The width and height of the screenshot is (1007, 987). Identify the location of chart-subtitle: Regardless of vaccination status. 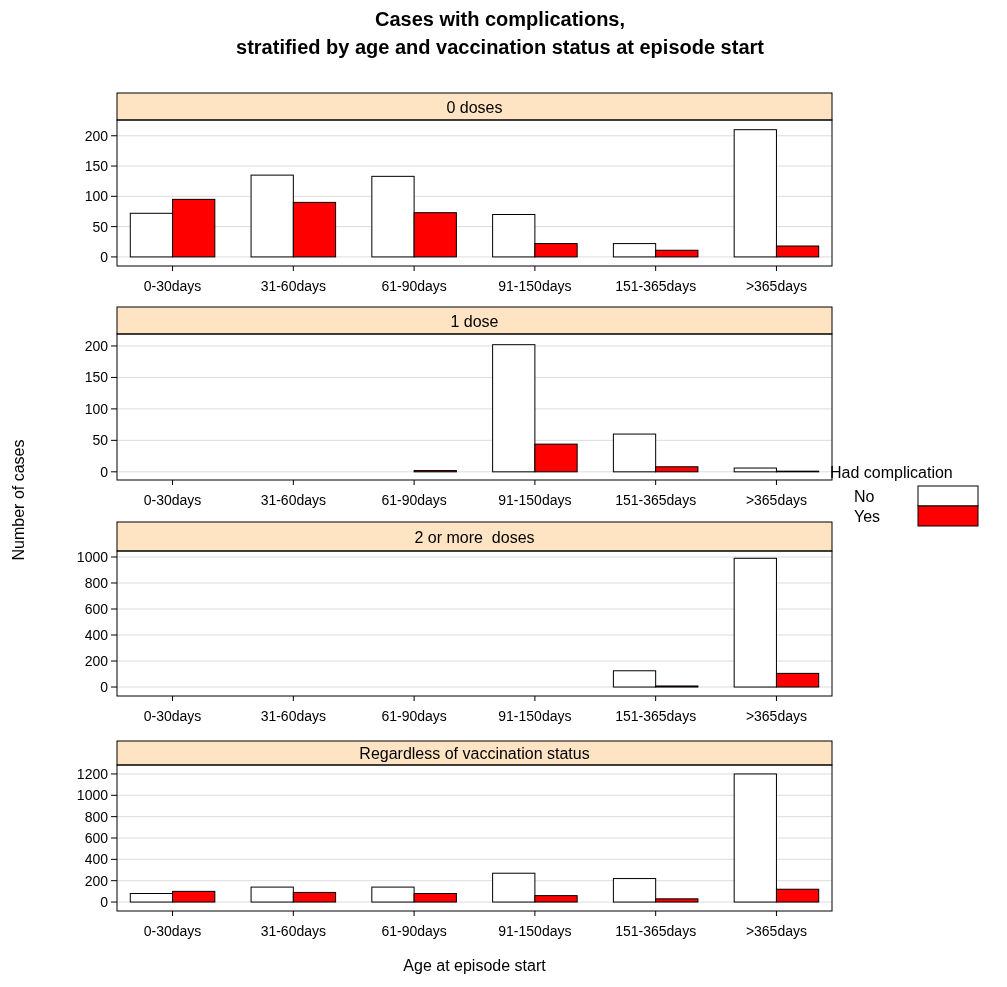
(474, 753).